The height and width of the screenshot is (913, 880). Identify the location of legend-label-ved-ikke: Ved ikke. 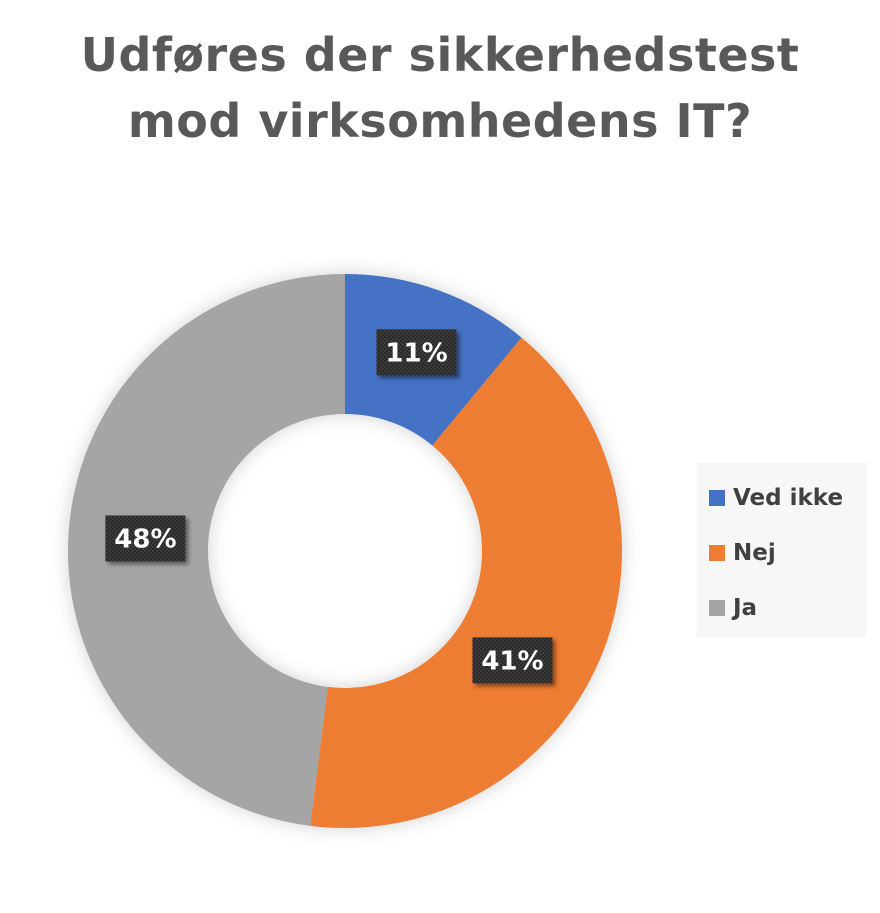
(788, 498).